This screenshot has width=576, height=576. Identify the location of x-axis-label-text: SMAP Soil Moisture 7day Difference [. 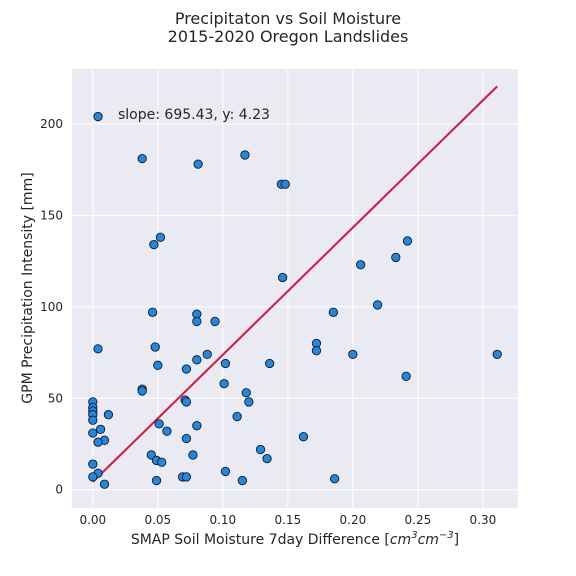
(260, 540).